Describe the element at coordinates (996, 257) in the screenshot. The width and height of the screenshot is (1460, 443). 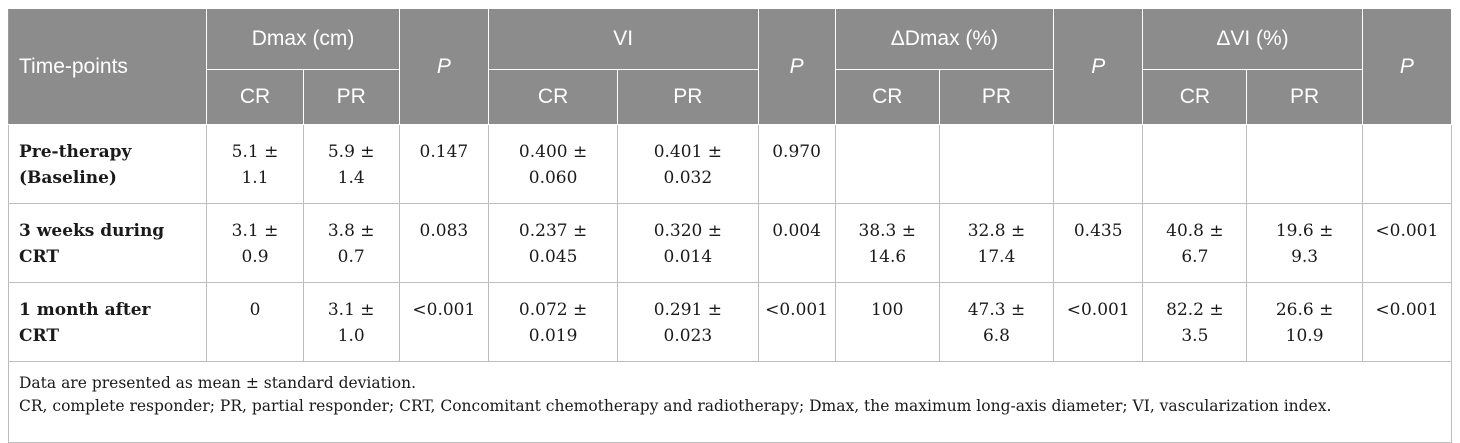
I see `delta-dmax-pr-cell-line: 17.4` at that location.